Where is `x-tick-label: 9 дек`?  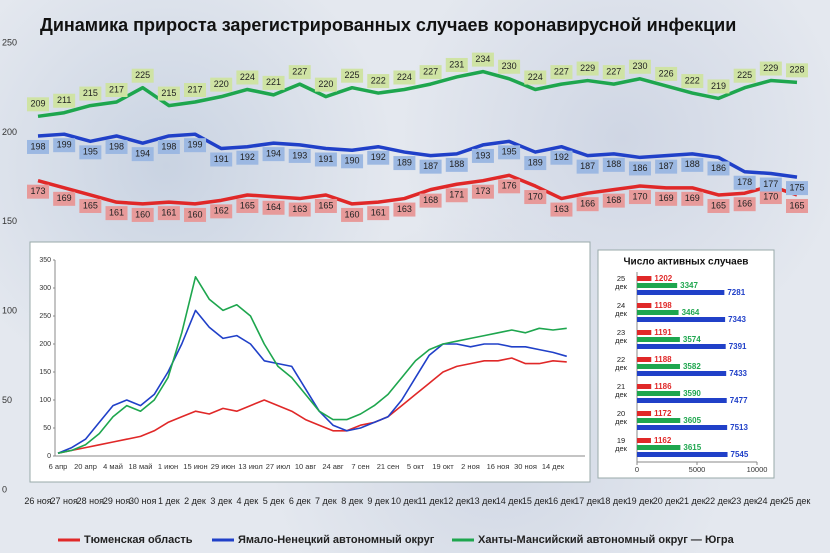 x-tick-label: 9 дек is located at coordinates (378, 501).